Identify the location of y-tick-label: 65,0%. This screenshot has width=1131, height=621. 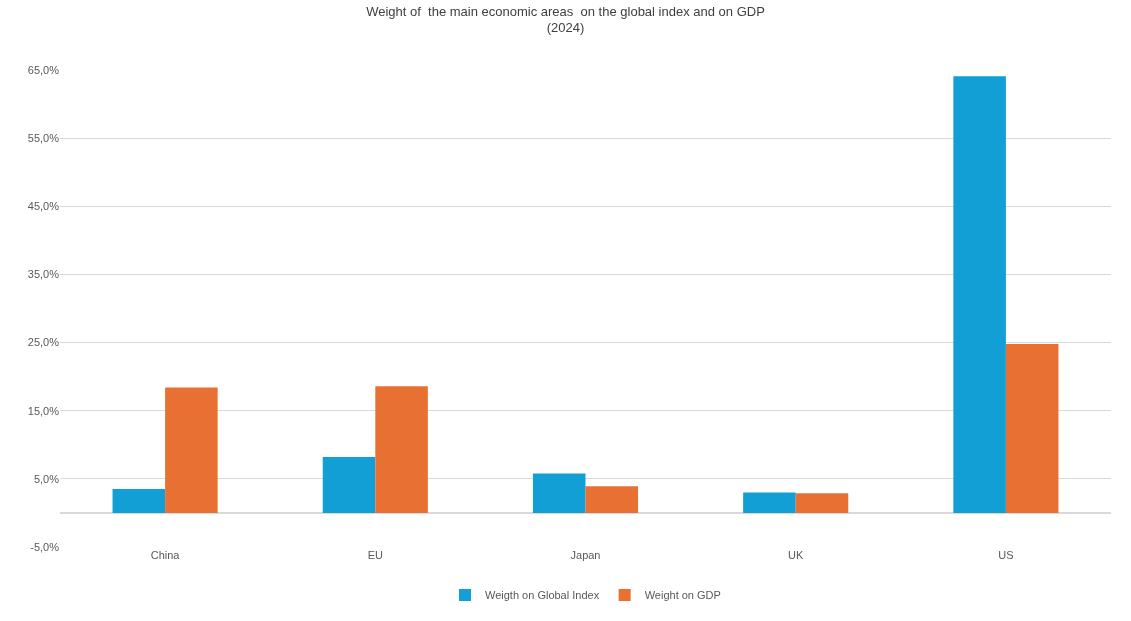
(43, 69).